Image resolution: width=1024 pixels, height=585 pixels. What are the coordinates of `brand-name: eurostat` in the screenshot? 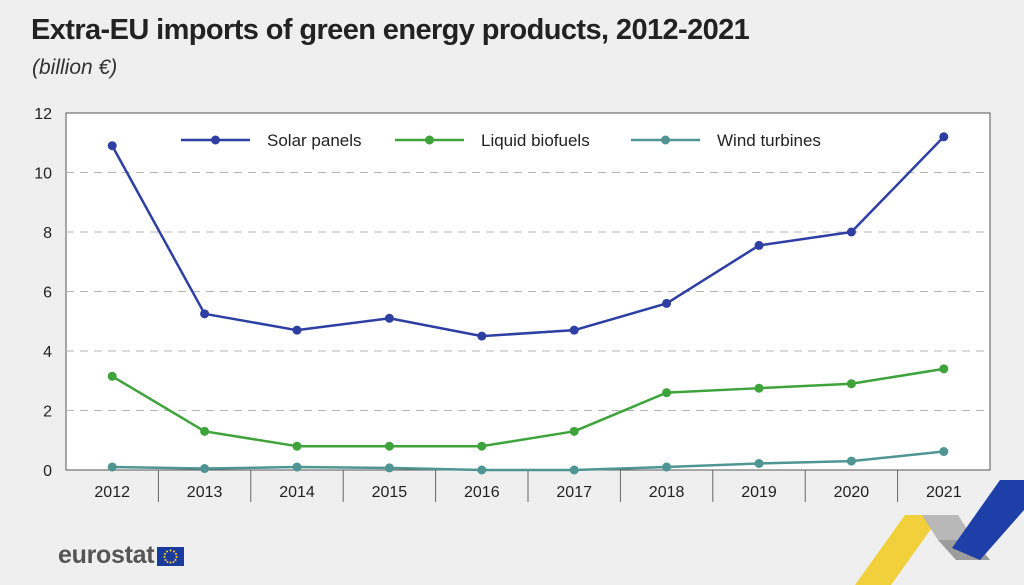 It's located at (106, 555).